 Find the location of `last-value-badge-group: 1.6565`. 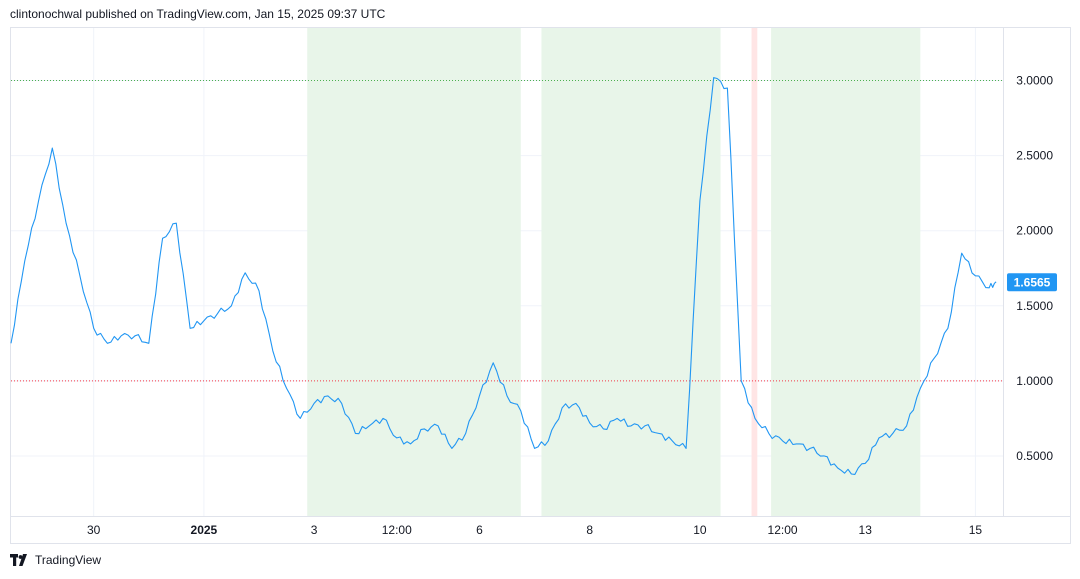

last-value-badge-group: 1.6565 is located at coordinates (1032, 282).